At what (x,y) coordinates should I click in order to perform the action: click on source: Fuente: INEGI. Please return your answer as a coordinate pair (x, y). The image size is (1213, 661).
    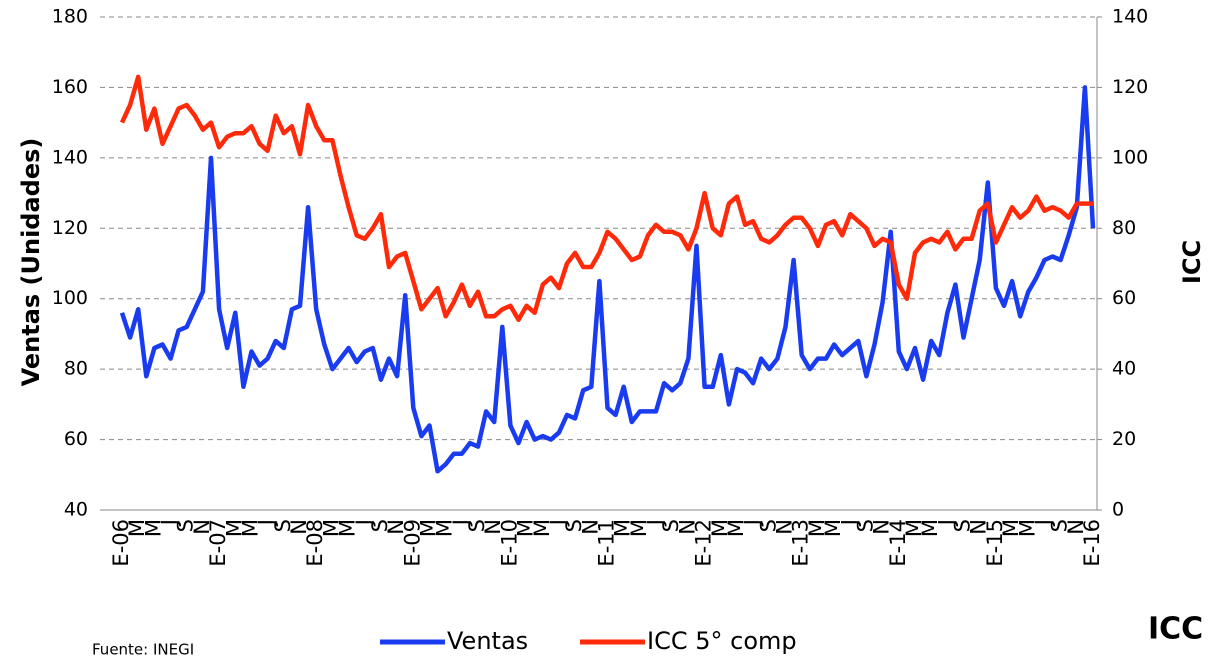
    Looking at the image, I should click on (143, 650).